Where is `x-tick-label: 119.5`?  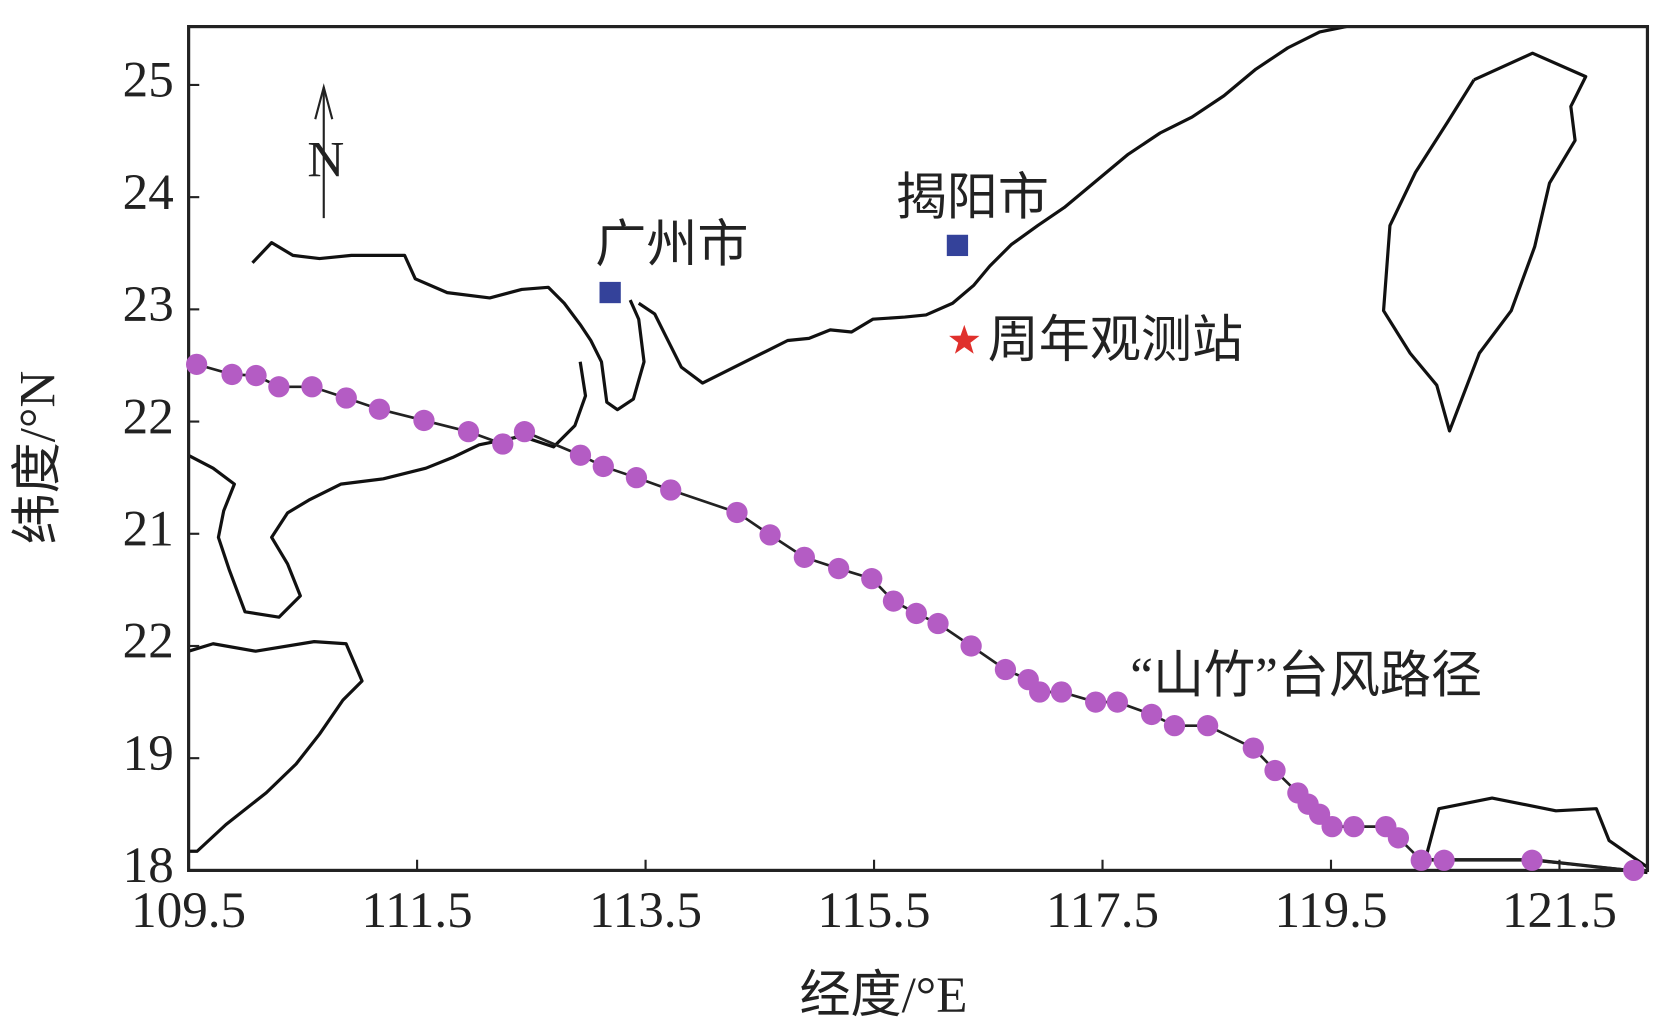 x-tick-label: 119.5 is located at coordinates (1330, 910).